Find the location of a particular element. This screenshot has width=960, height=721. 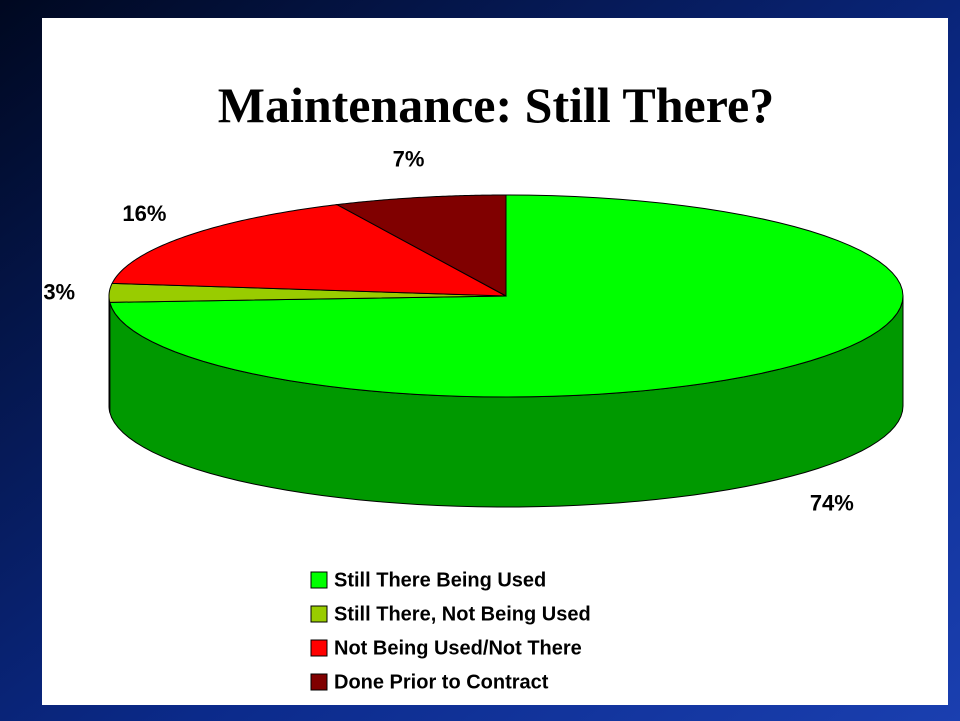

data-label: 74% is located at coordinates (832, 503).